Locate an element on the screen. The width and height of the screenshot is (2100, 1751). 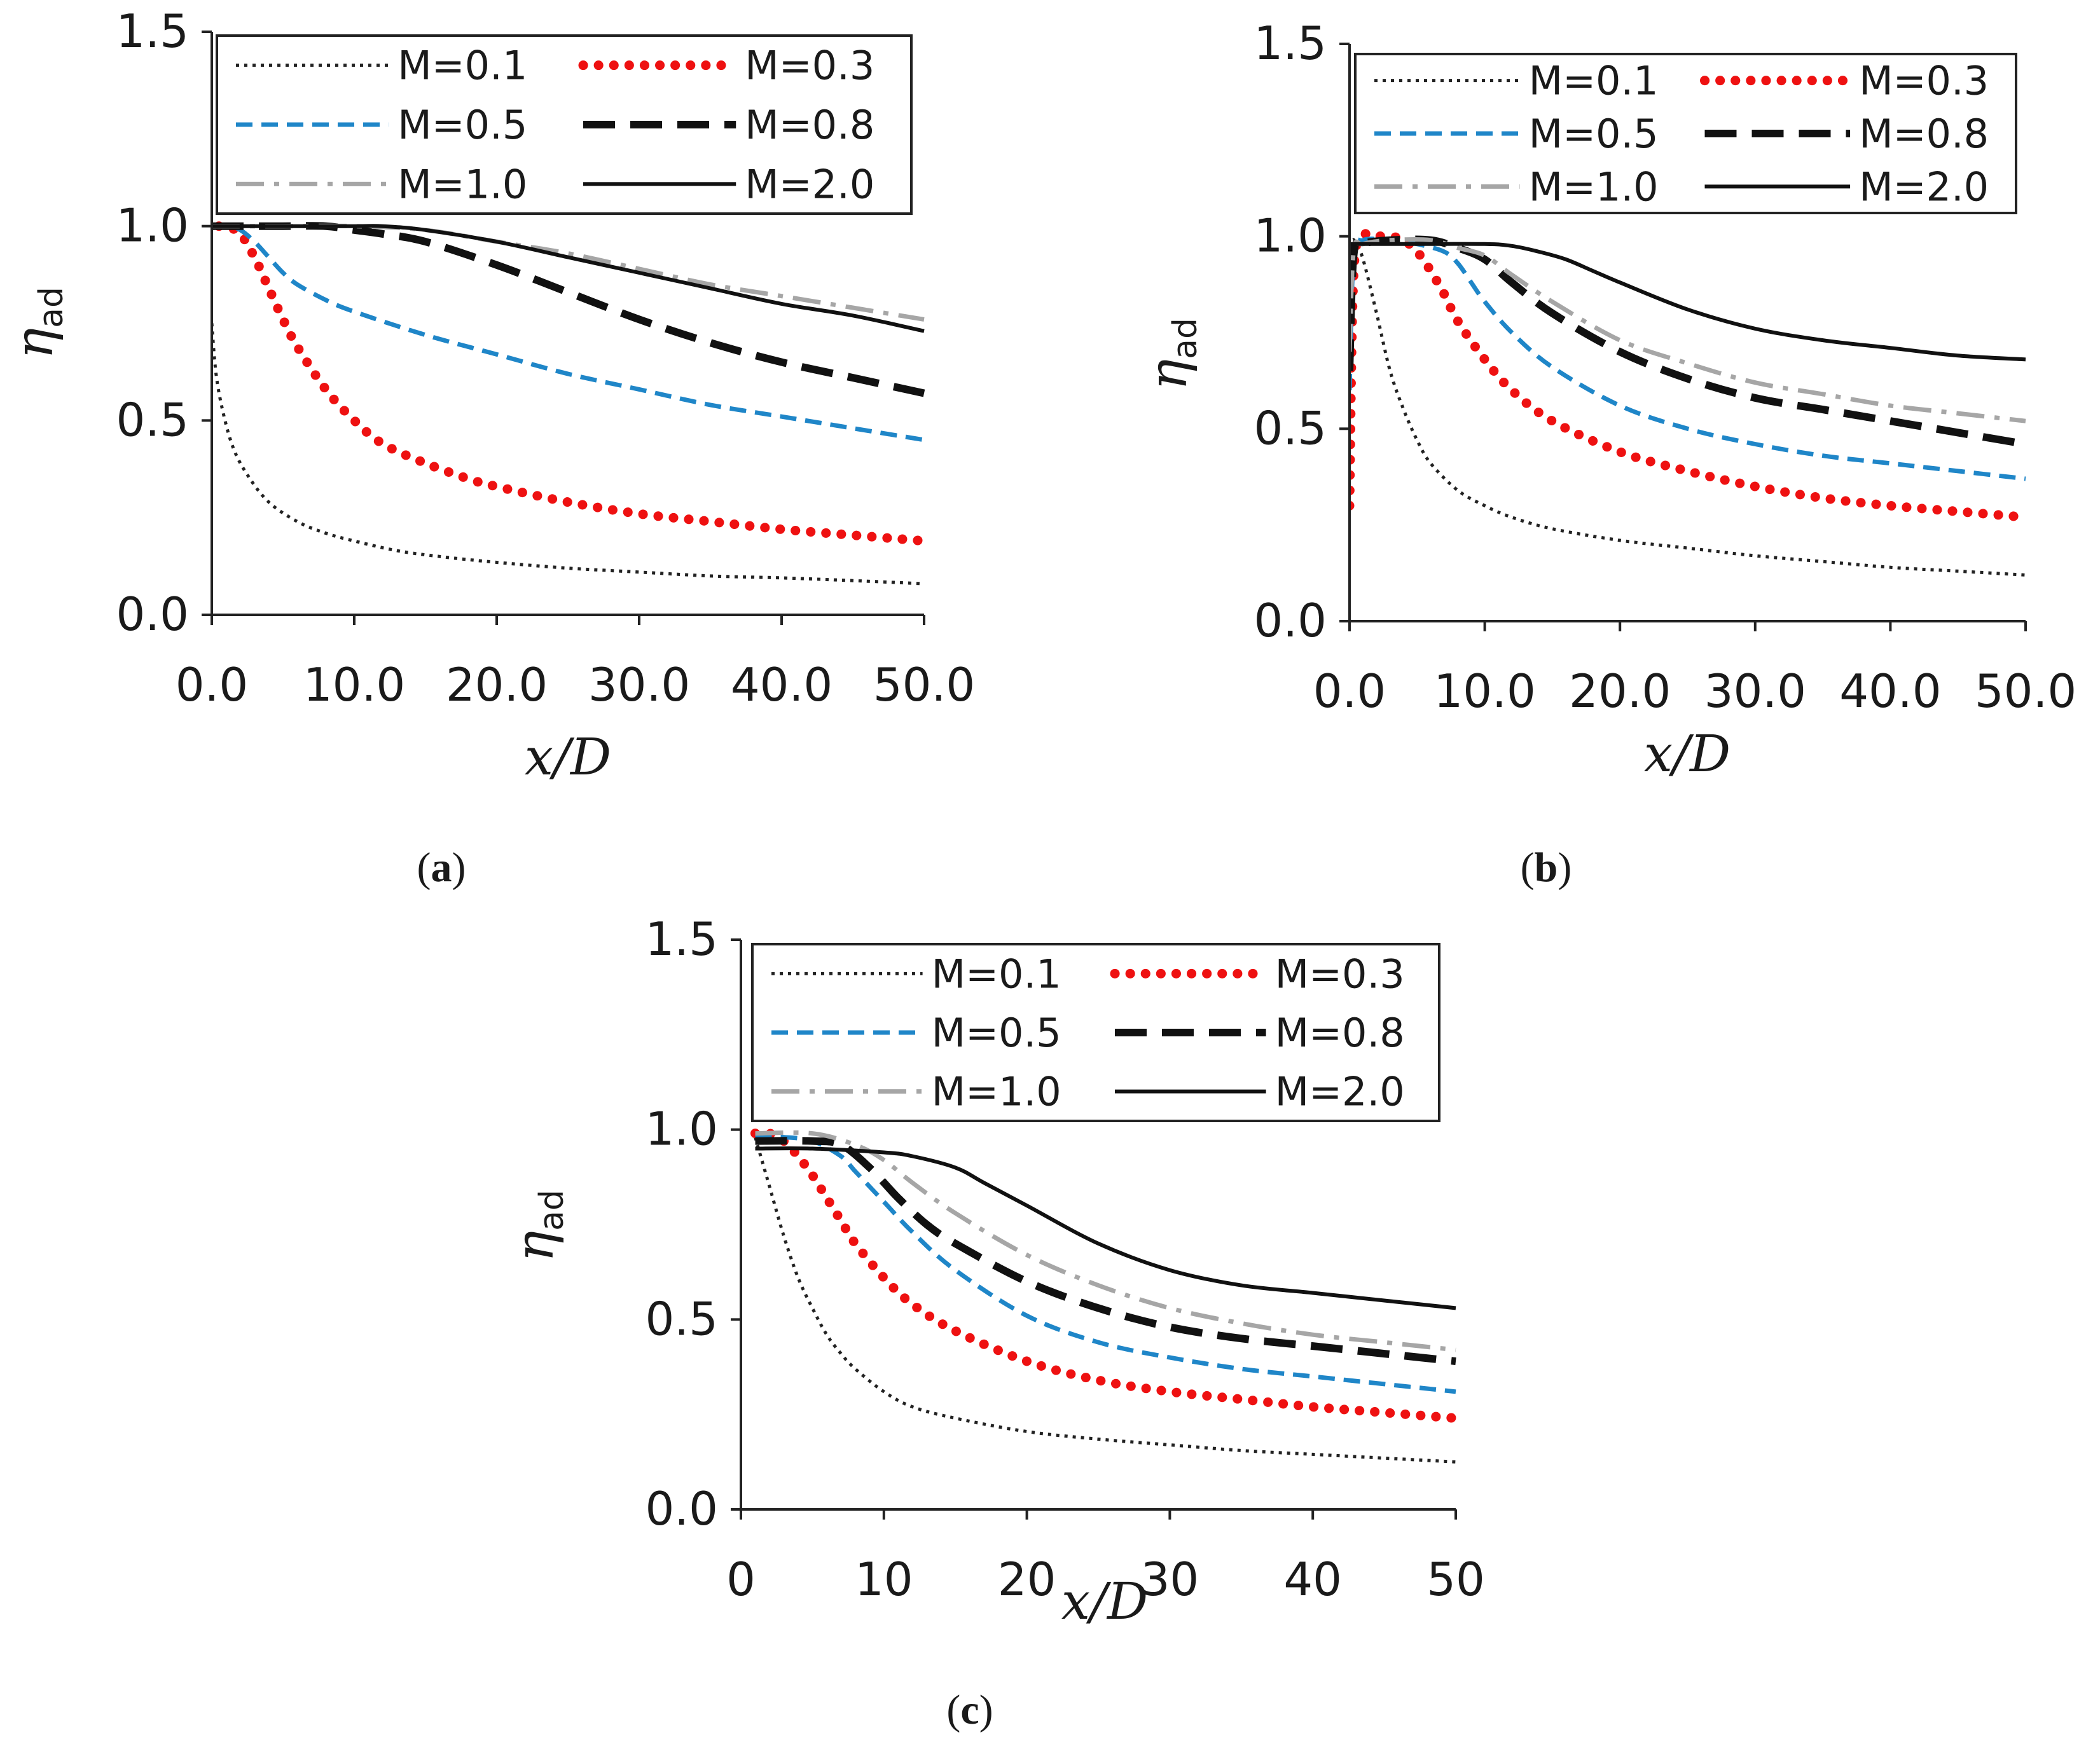
panel-label: (a) is located at coordinates (441, 867).